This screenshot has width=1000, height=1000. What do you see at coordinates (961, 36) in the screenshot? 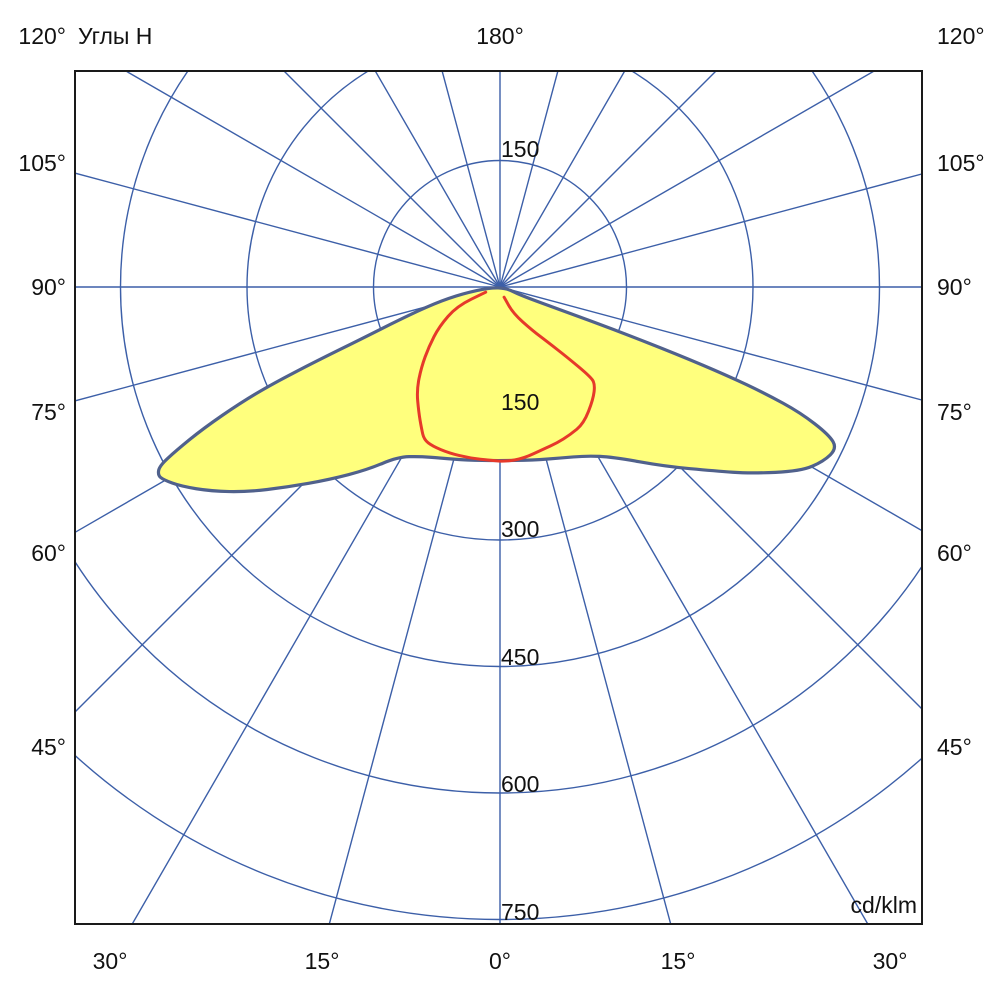
I see `angle-label-right-120°: 120°` at bounding box center [961, 36].